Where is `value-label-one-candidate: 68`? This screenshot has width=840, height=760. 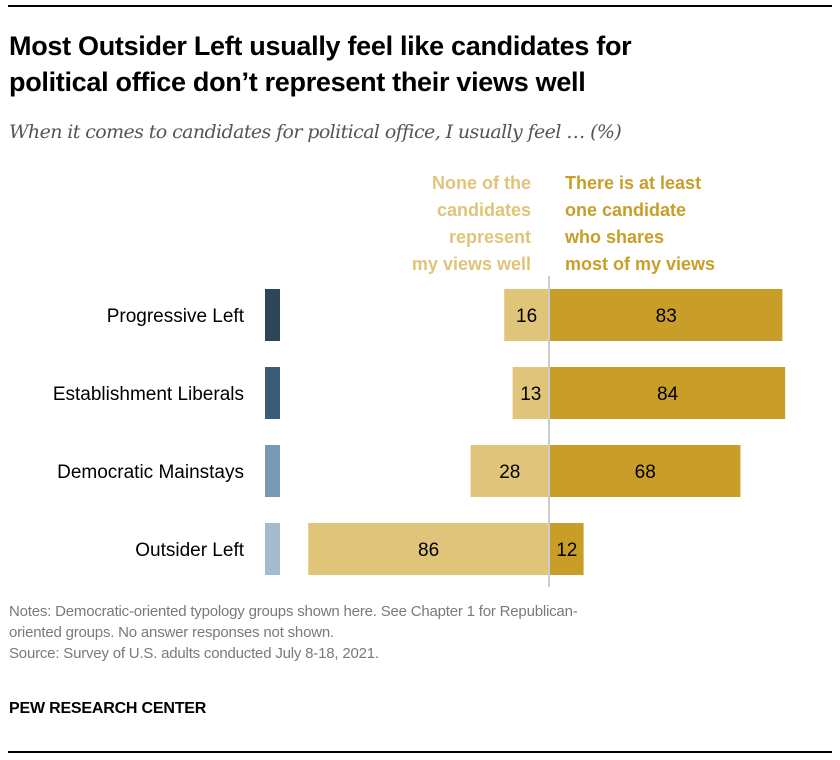 value-label-one-candidate: 68 is located at coordinates (645, 472).